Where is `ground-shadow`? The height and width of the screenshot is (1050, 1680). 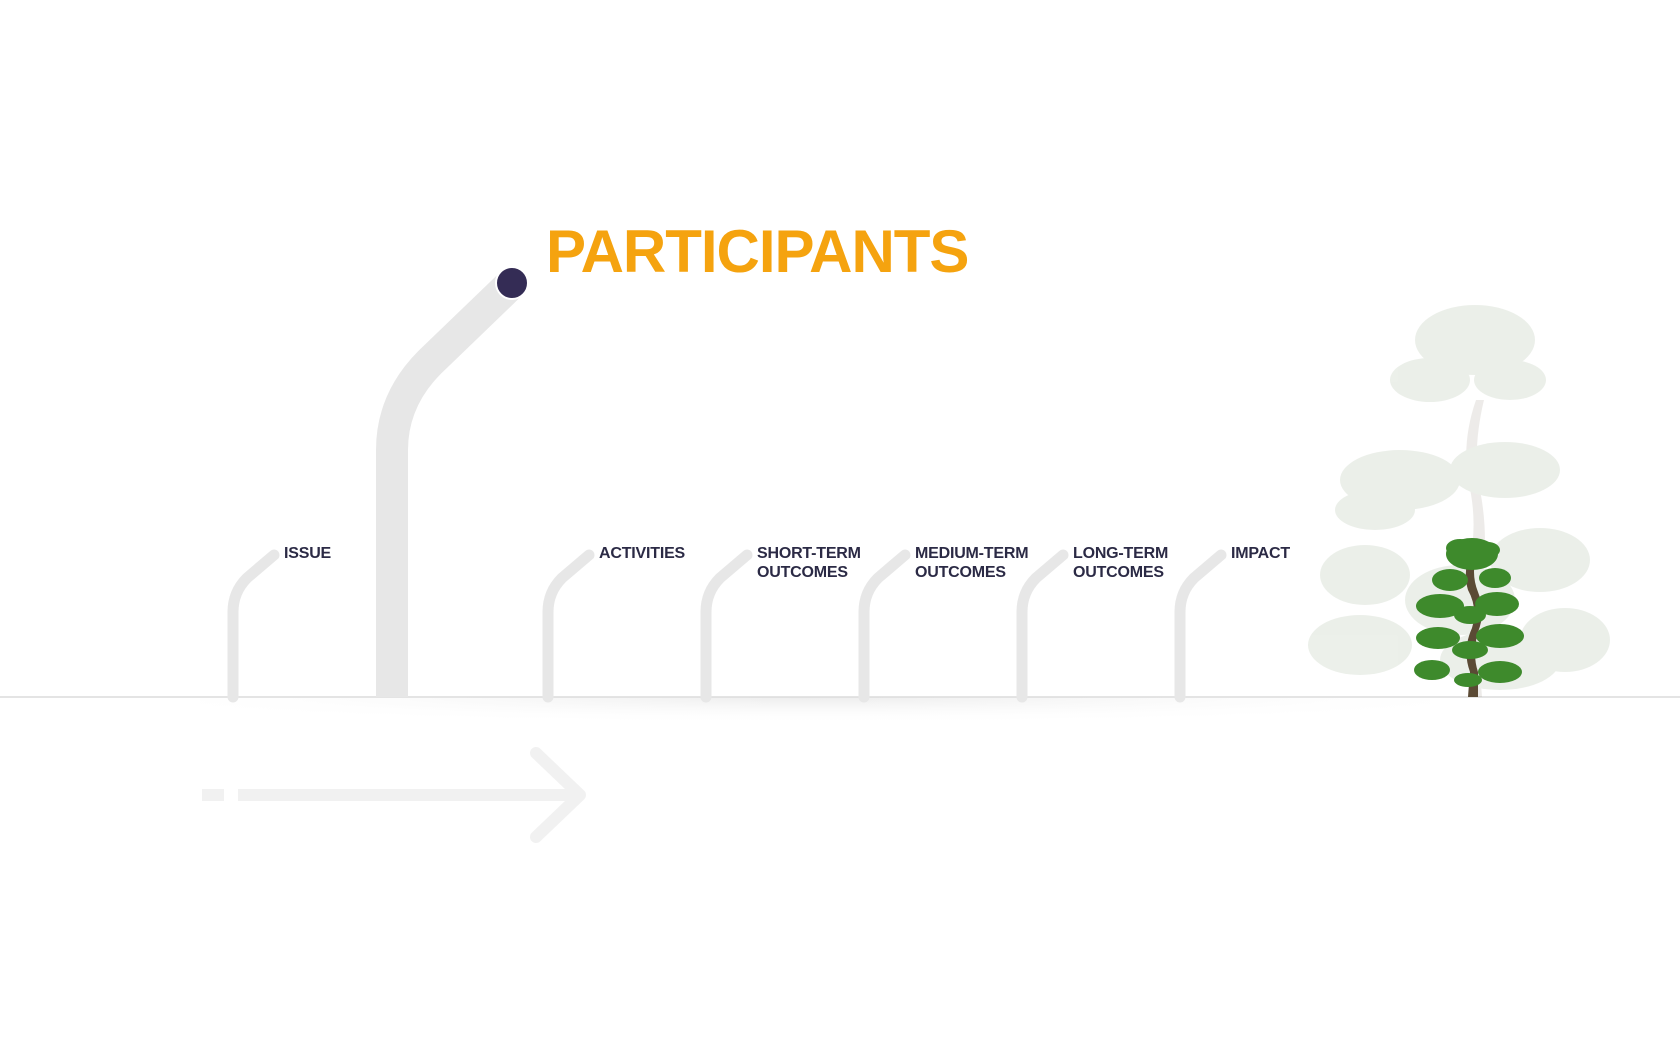 ground-shadow is located at coordinates (815, 719).